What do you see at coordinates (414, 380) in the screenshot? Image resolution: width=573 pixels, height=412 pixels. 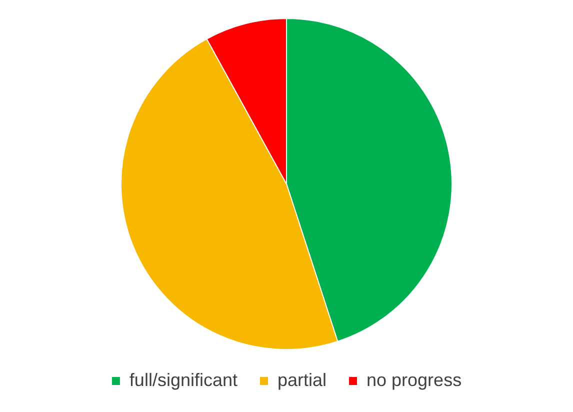 I see `legend-label: no progress` at bounding box center [414, 380].